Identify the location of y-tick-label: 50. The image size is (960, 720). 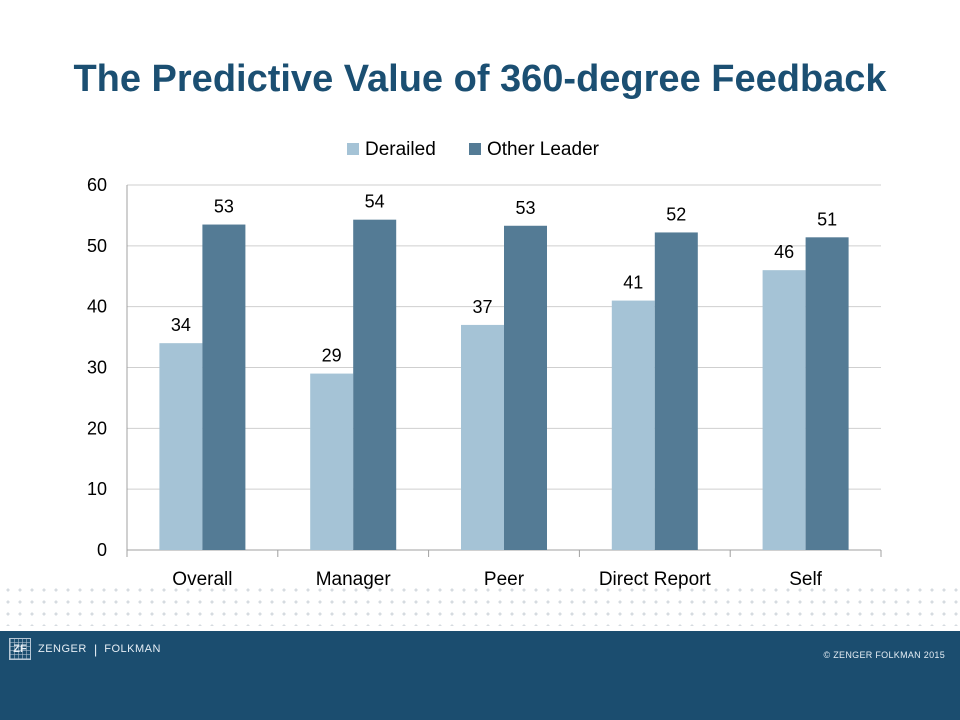
(97, 246).